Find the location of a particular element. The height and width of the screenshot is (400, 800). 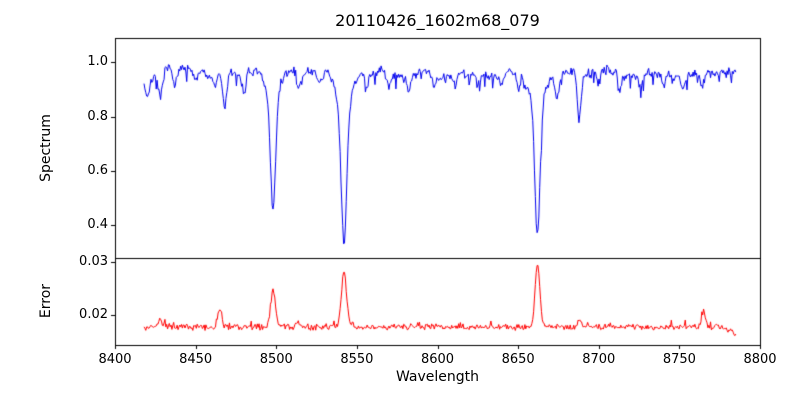

spectrum-y-axis-label: Spectrum is located at coordinates (46, 148).